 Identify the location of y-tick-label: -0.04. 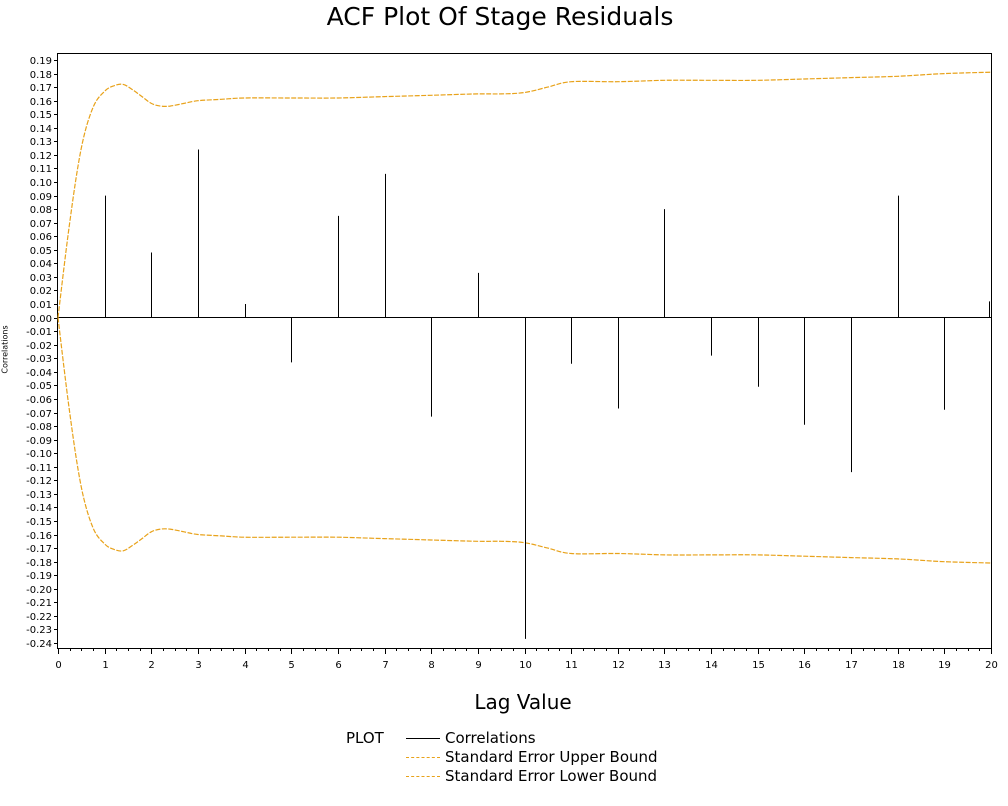
(39, 373).